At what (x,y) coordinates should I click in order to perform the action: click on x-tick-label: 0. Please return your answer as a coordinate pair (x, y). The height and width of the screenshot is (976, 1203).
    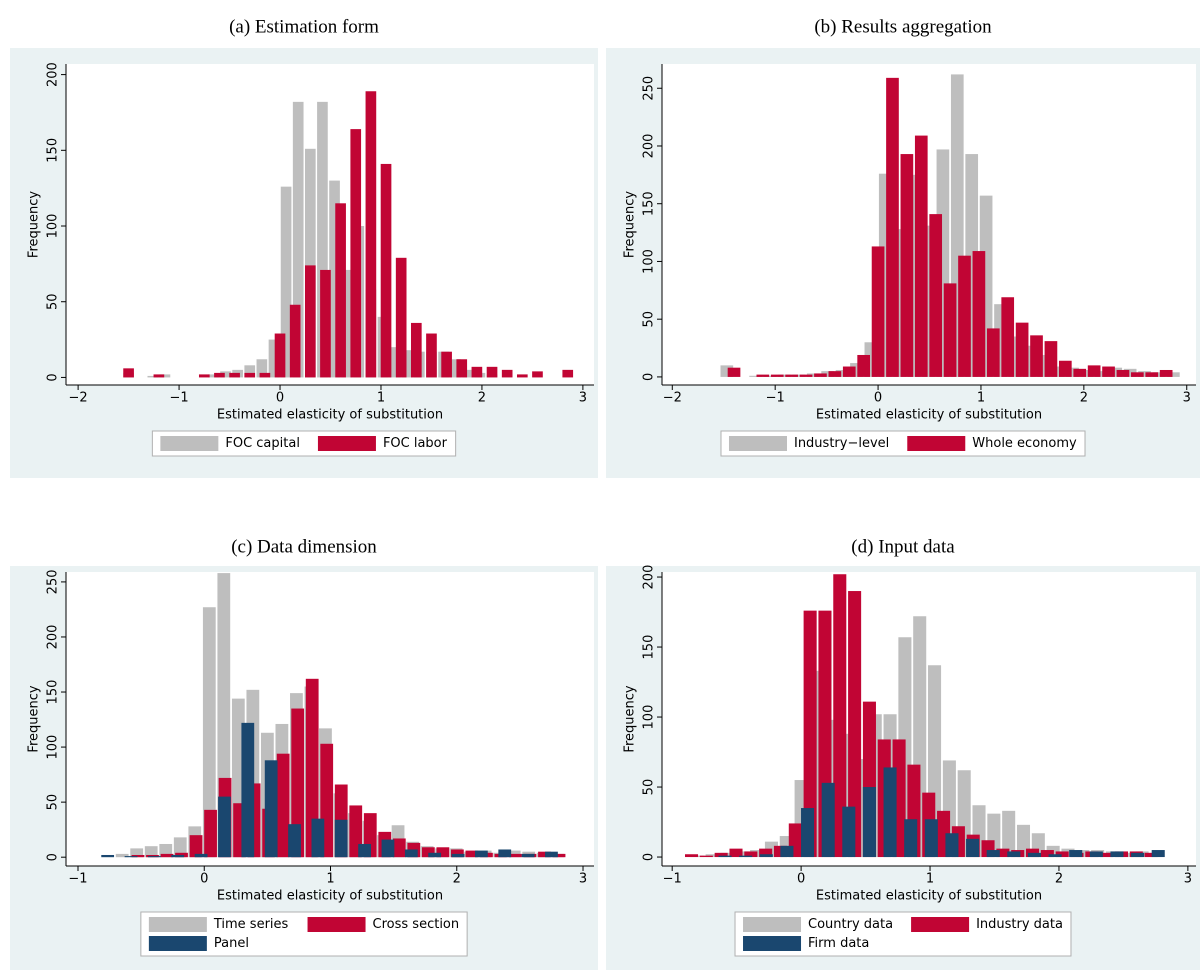
    Looking at the image, I should click on (204, 879).